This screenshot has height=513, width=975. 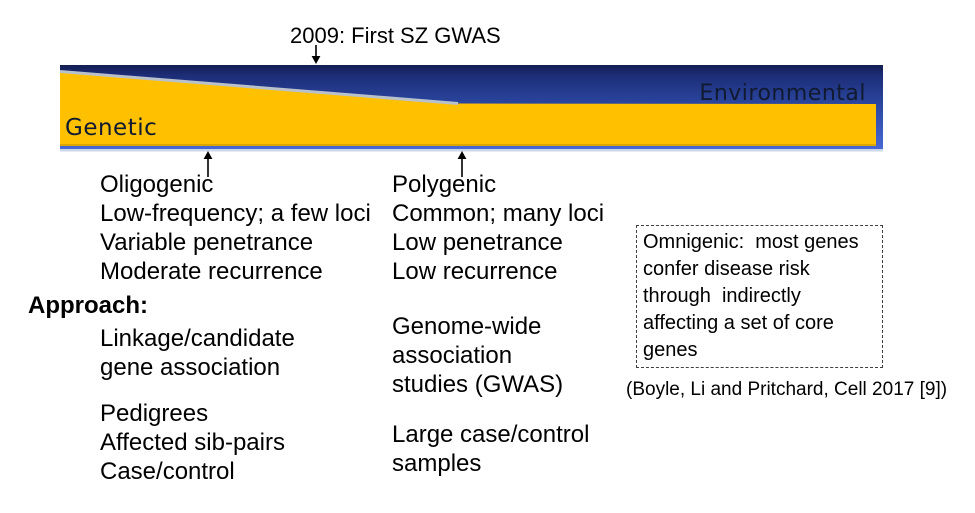 What do you see at coordinates (211, 271) in the screenshot?
I see `oligogenic-line: Moderate recurrence` at bounding box center [211, 271].